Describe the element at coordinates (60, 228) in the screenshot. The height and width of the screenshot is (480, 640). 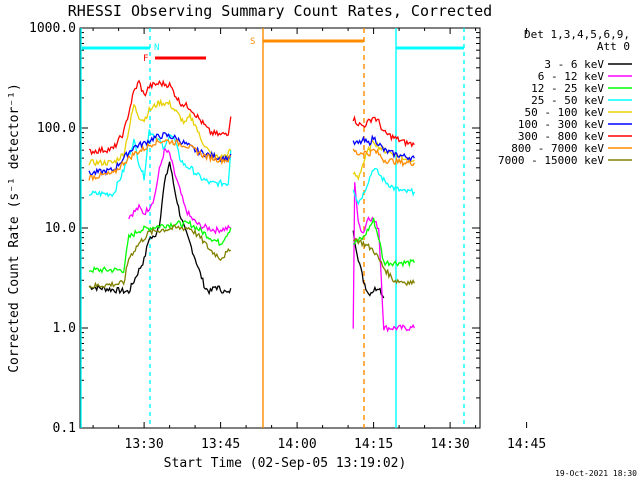
I see `y-tick-label: 10.0` at that location.